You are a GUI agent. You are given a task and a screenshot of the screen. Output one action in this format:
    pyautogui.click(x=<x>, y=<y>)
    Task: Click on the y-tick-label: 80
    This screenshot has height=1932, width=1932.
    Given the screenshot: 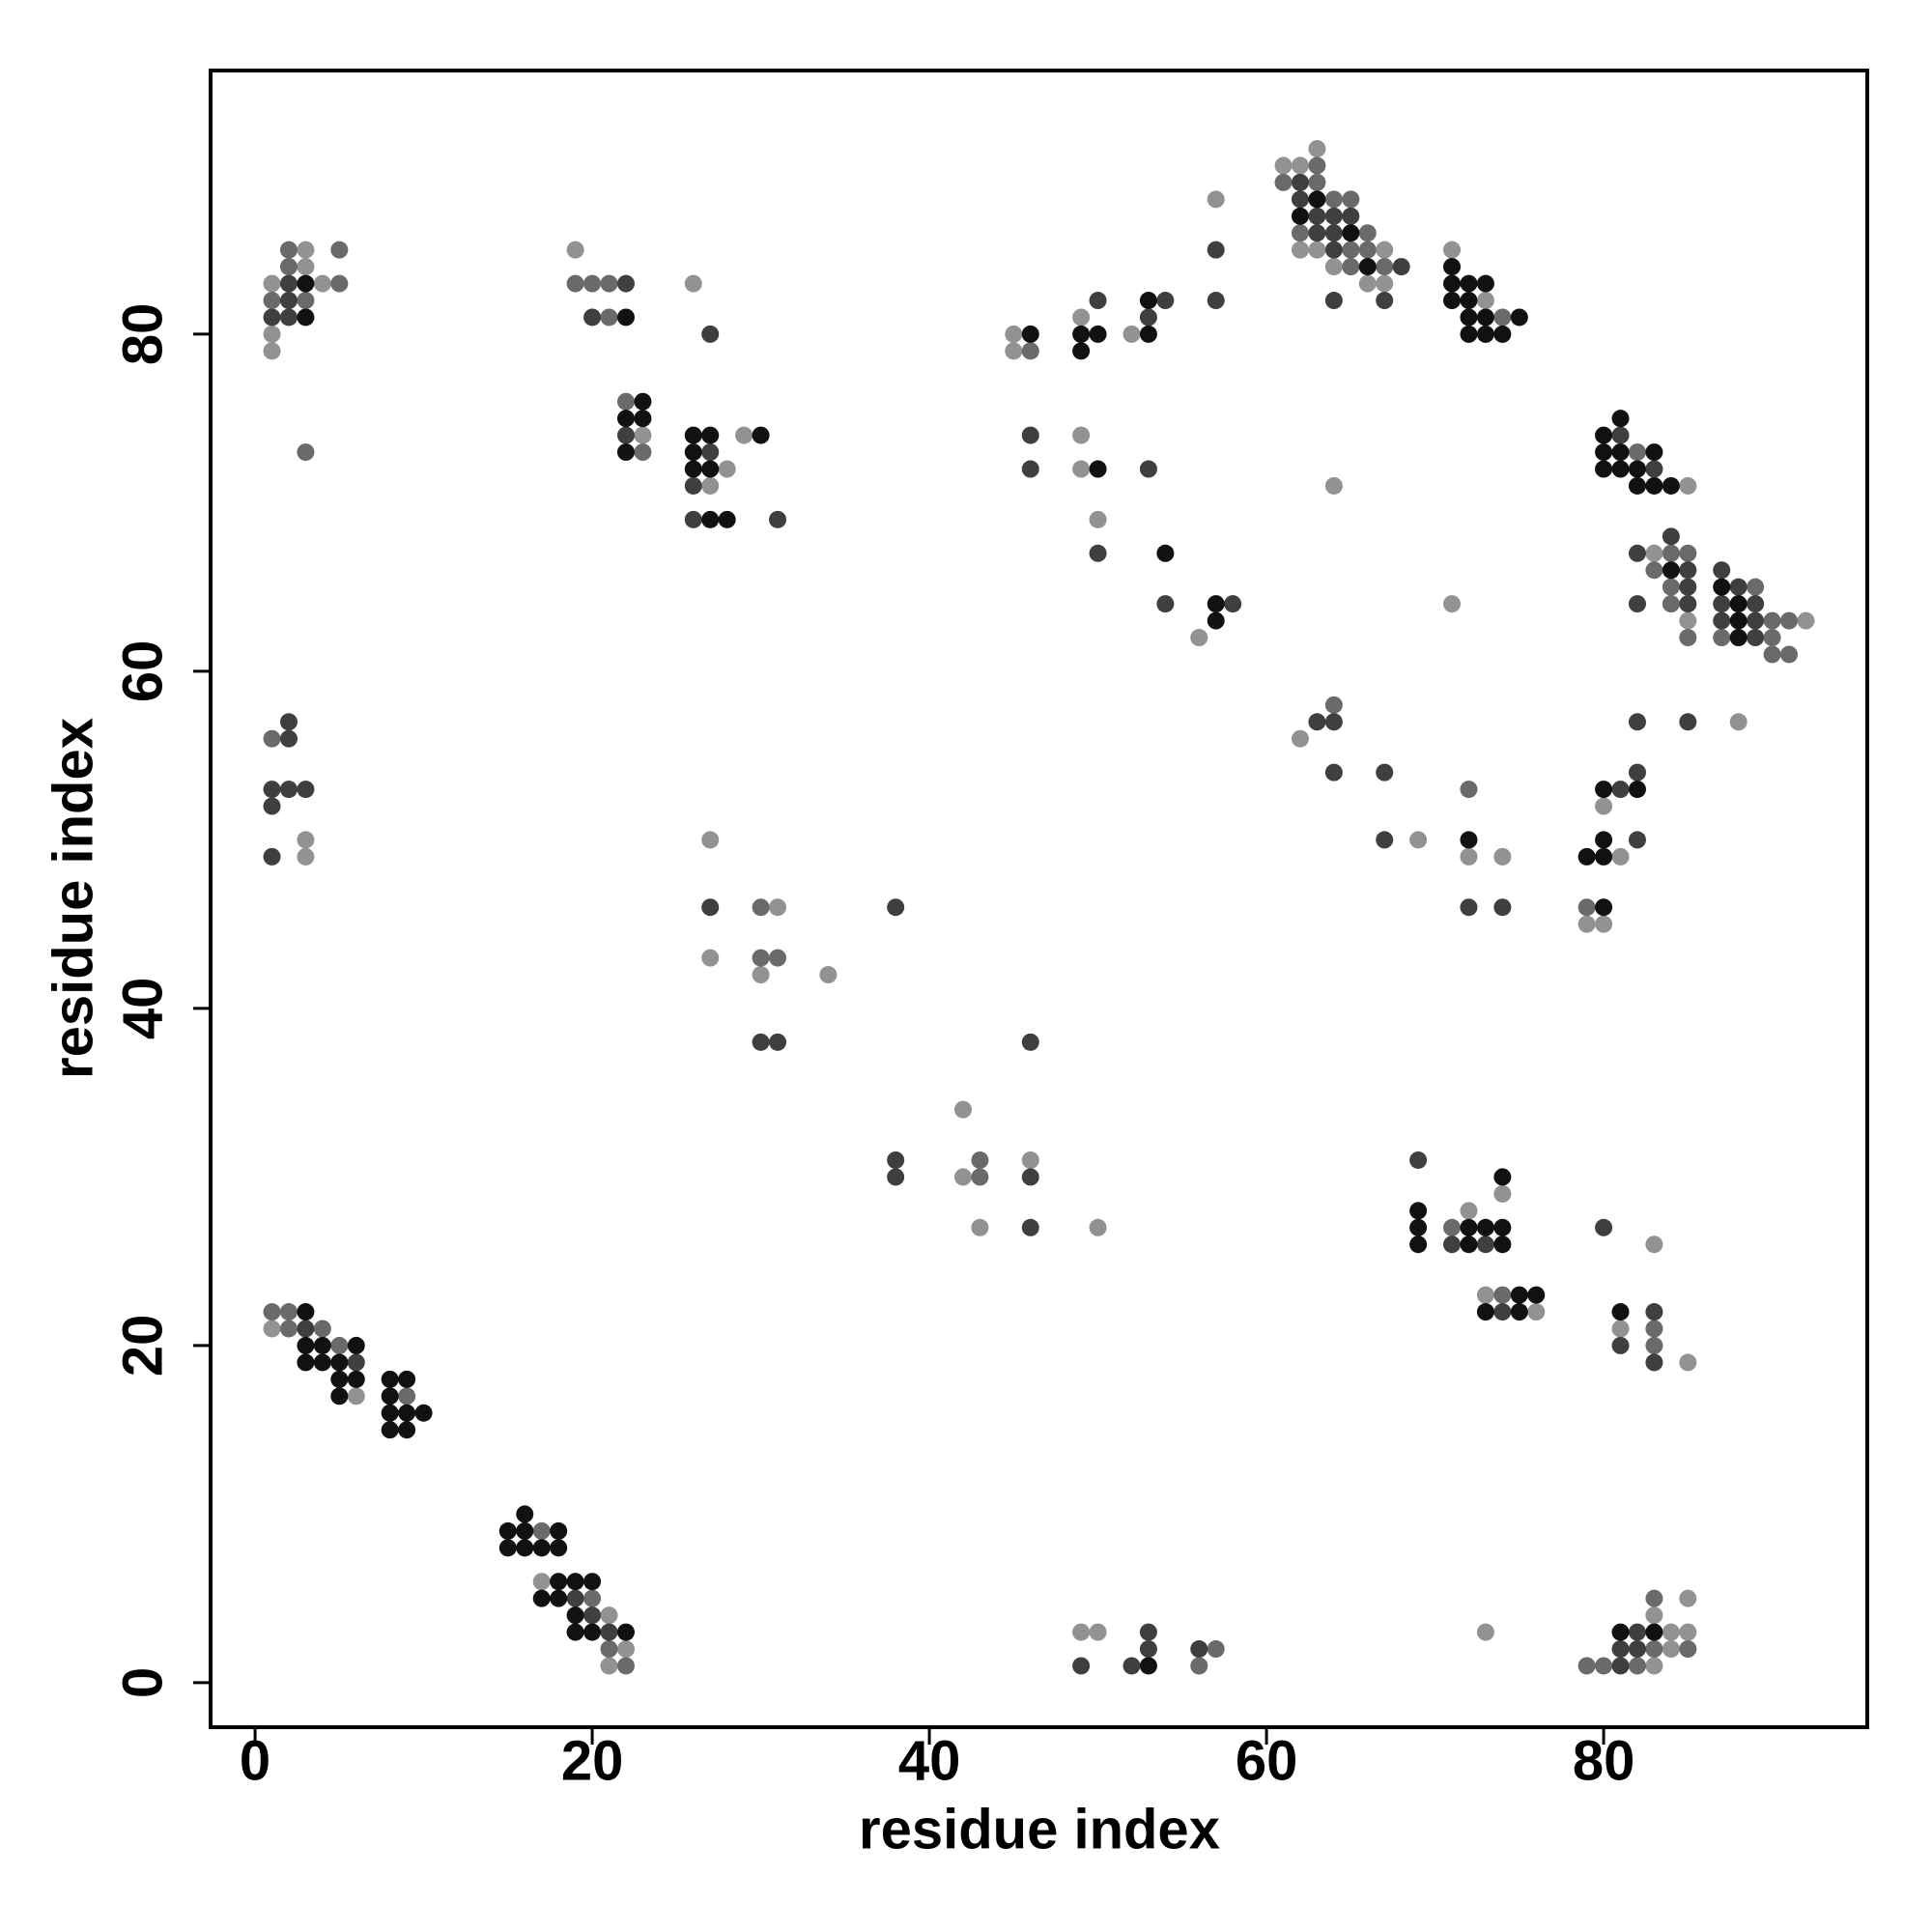 What is the action you would take?
    pyautogui.click(x=142, y=334)
    